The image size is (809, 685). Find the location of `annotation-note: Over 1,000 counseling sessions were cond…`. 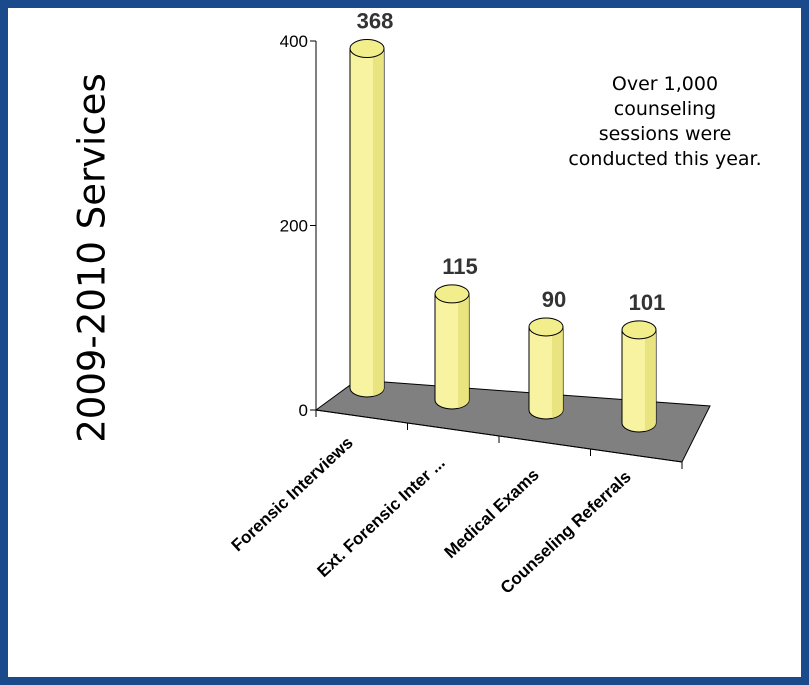

annotation-note: Over 1,000 counseling sessions were cond… is located at coordinates (665, 122).